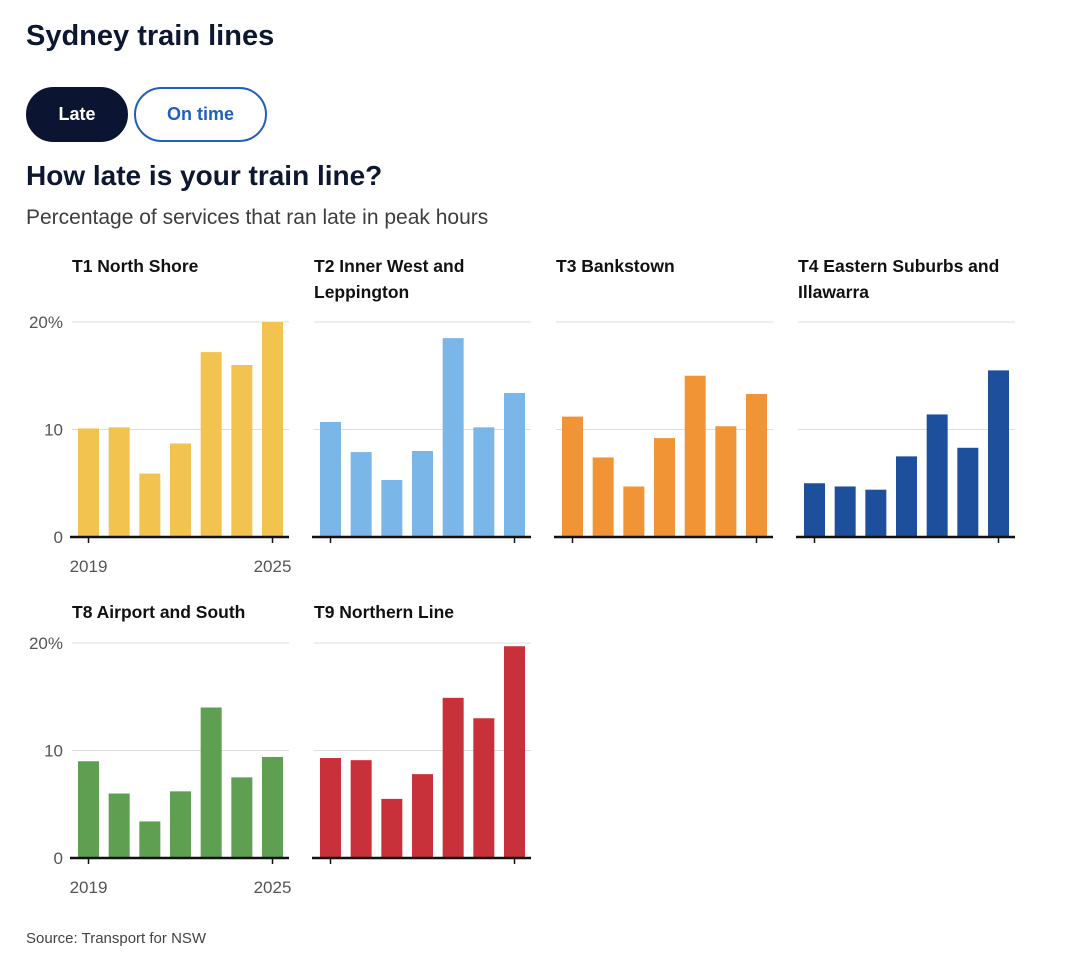 This screenshot has width=1080, height=954. Describe the element at coordinates (160, 749) in the screenshot. I see `panel-5: T8 Airport and South 0 10 20% 2019 2025` at that location.